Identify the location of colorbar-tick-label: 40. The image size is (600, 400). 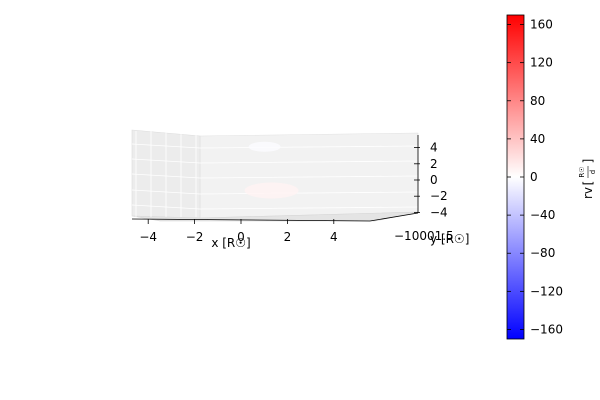
(537, 139).